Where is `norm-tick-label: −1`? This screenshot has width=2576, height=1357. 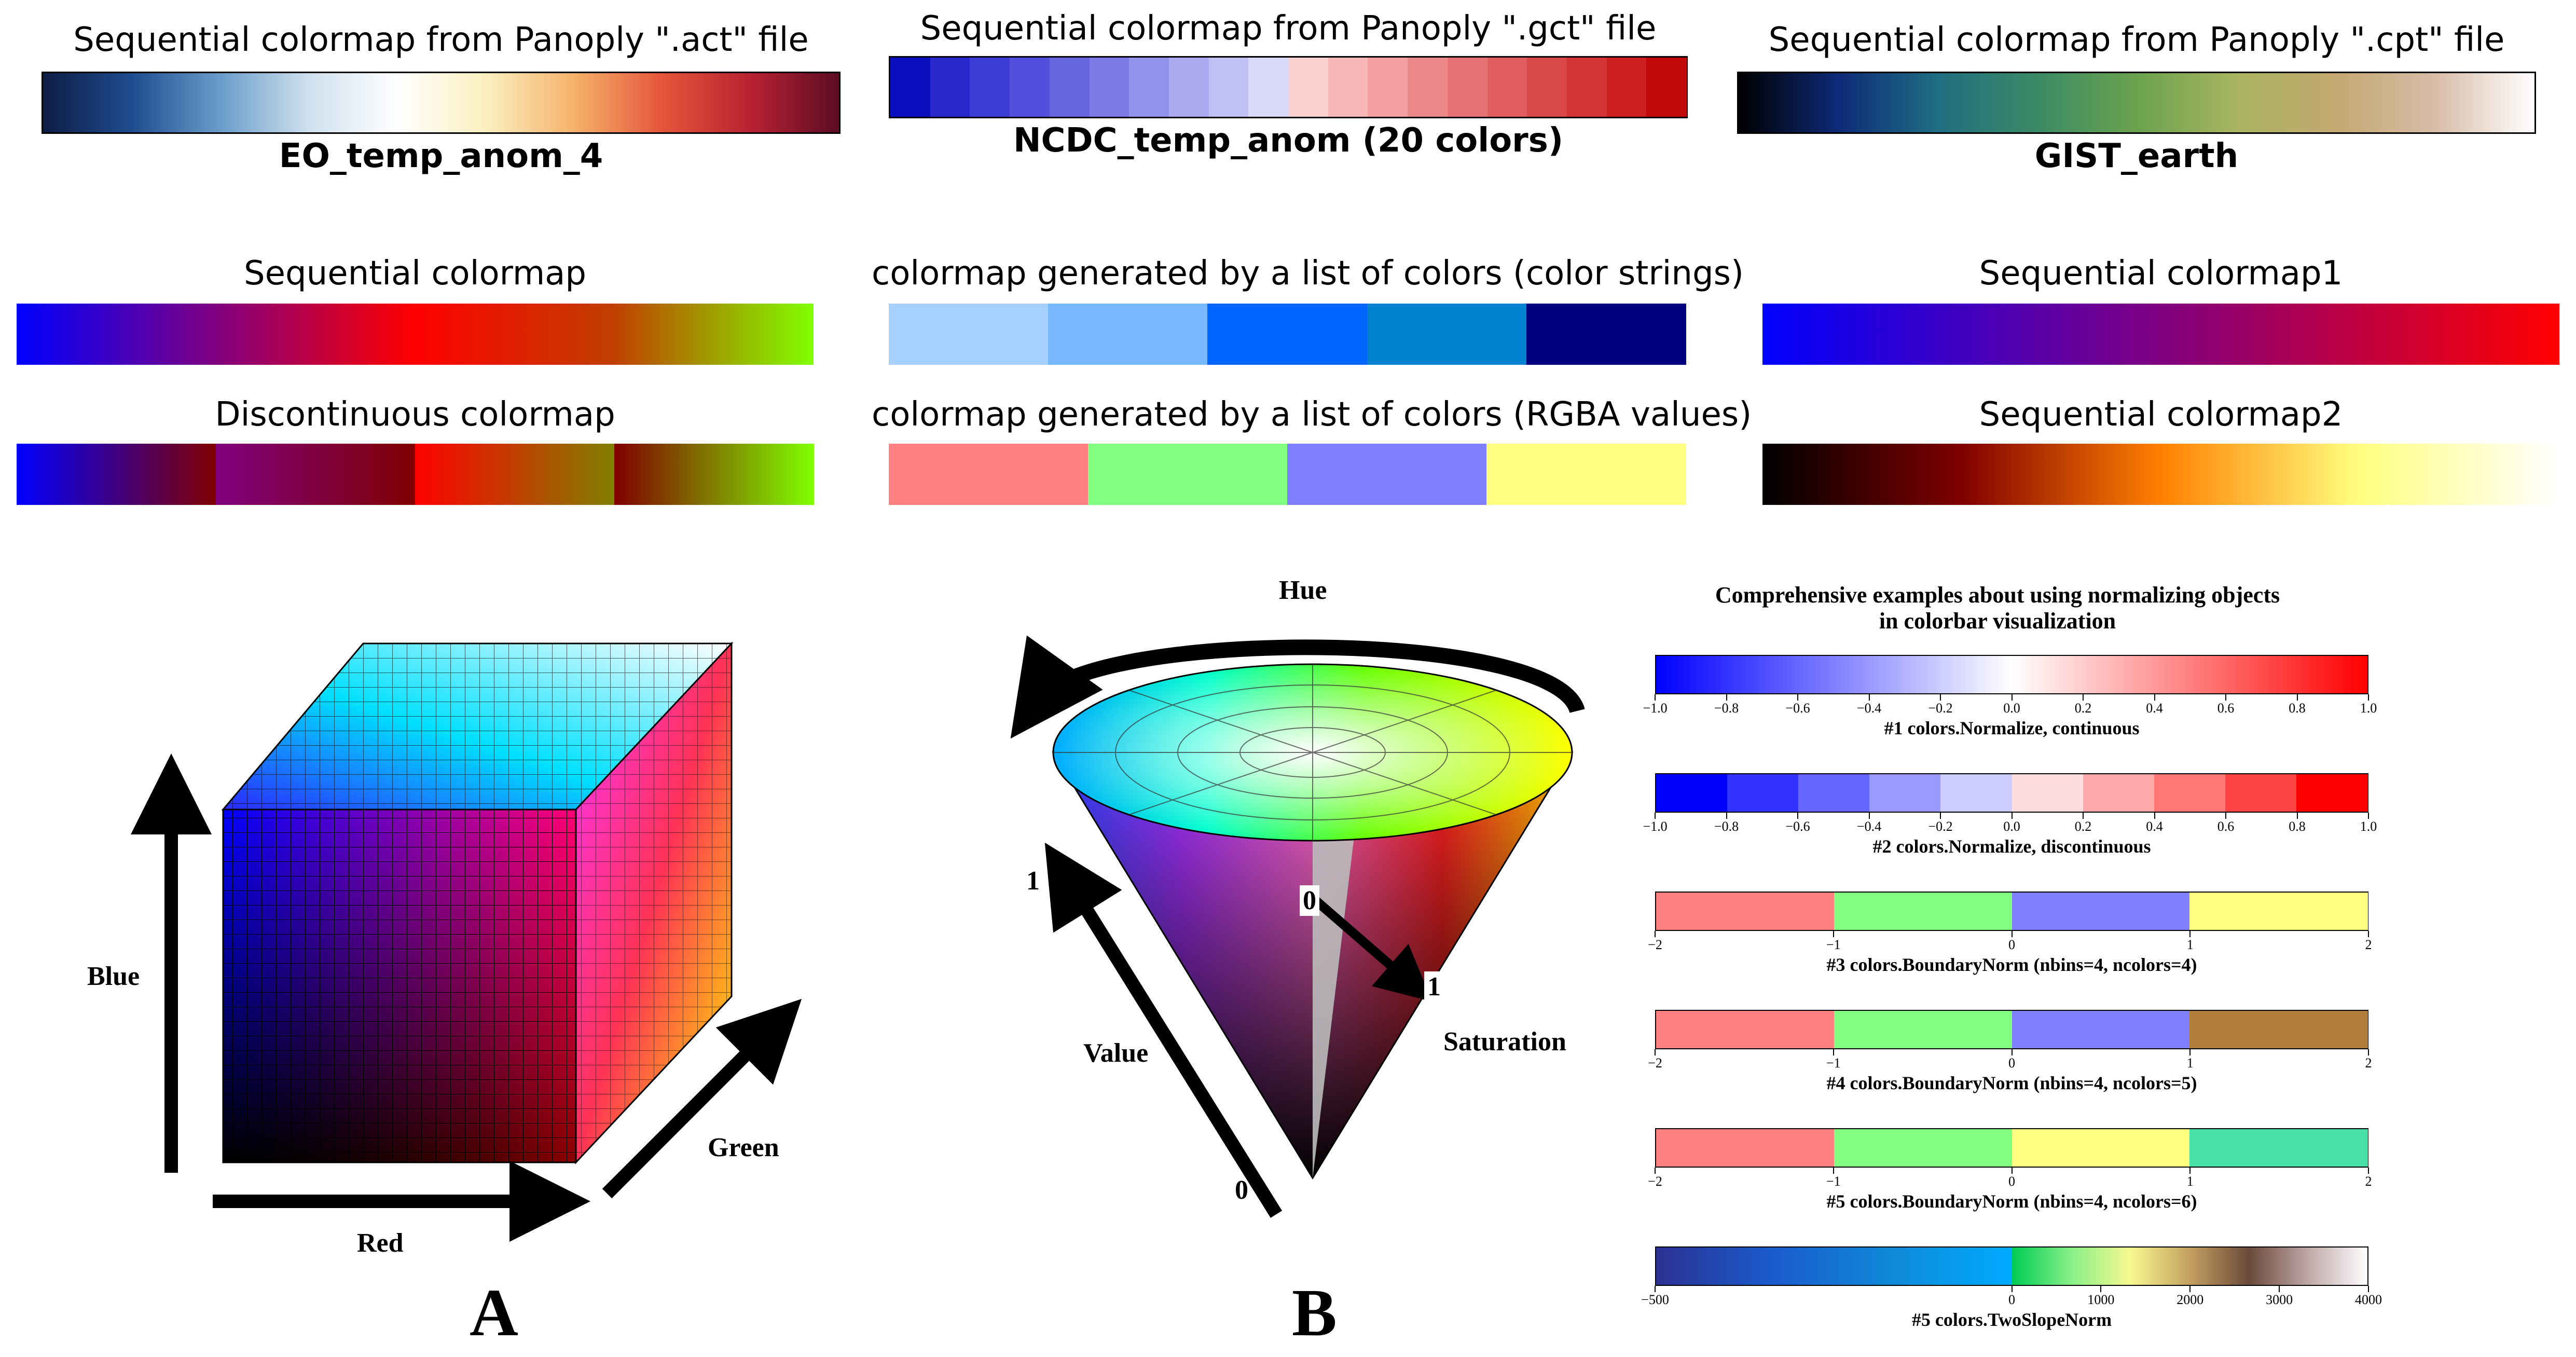 norm-tick-label: −1 is located at coordinates (1833, 944).